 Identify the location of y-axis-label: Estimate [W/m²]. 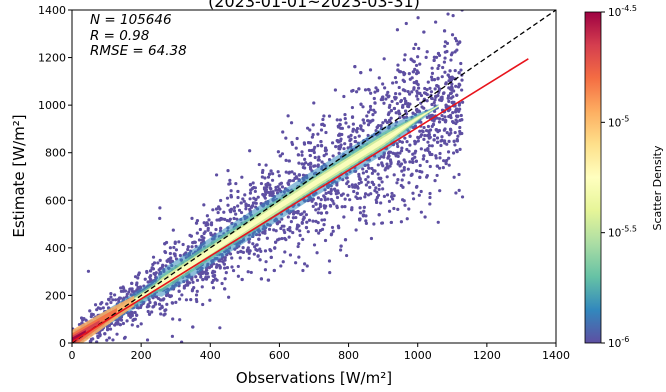
(19, 175).